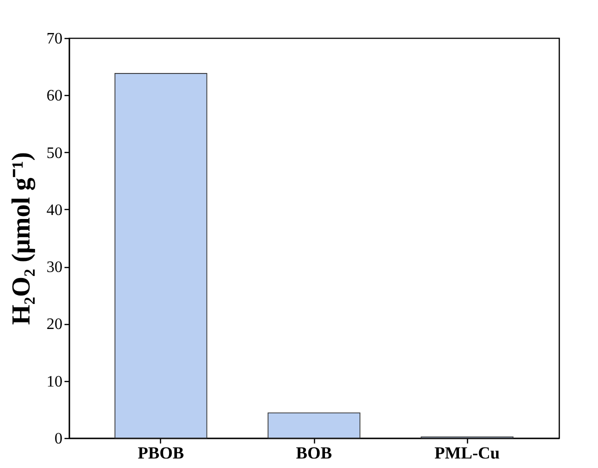  Describe the element at coordinates (161, 453) in the screenshot. I see `x-tick-label: PBOB` at that location.